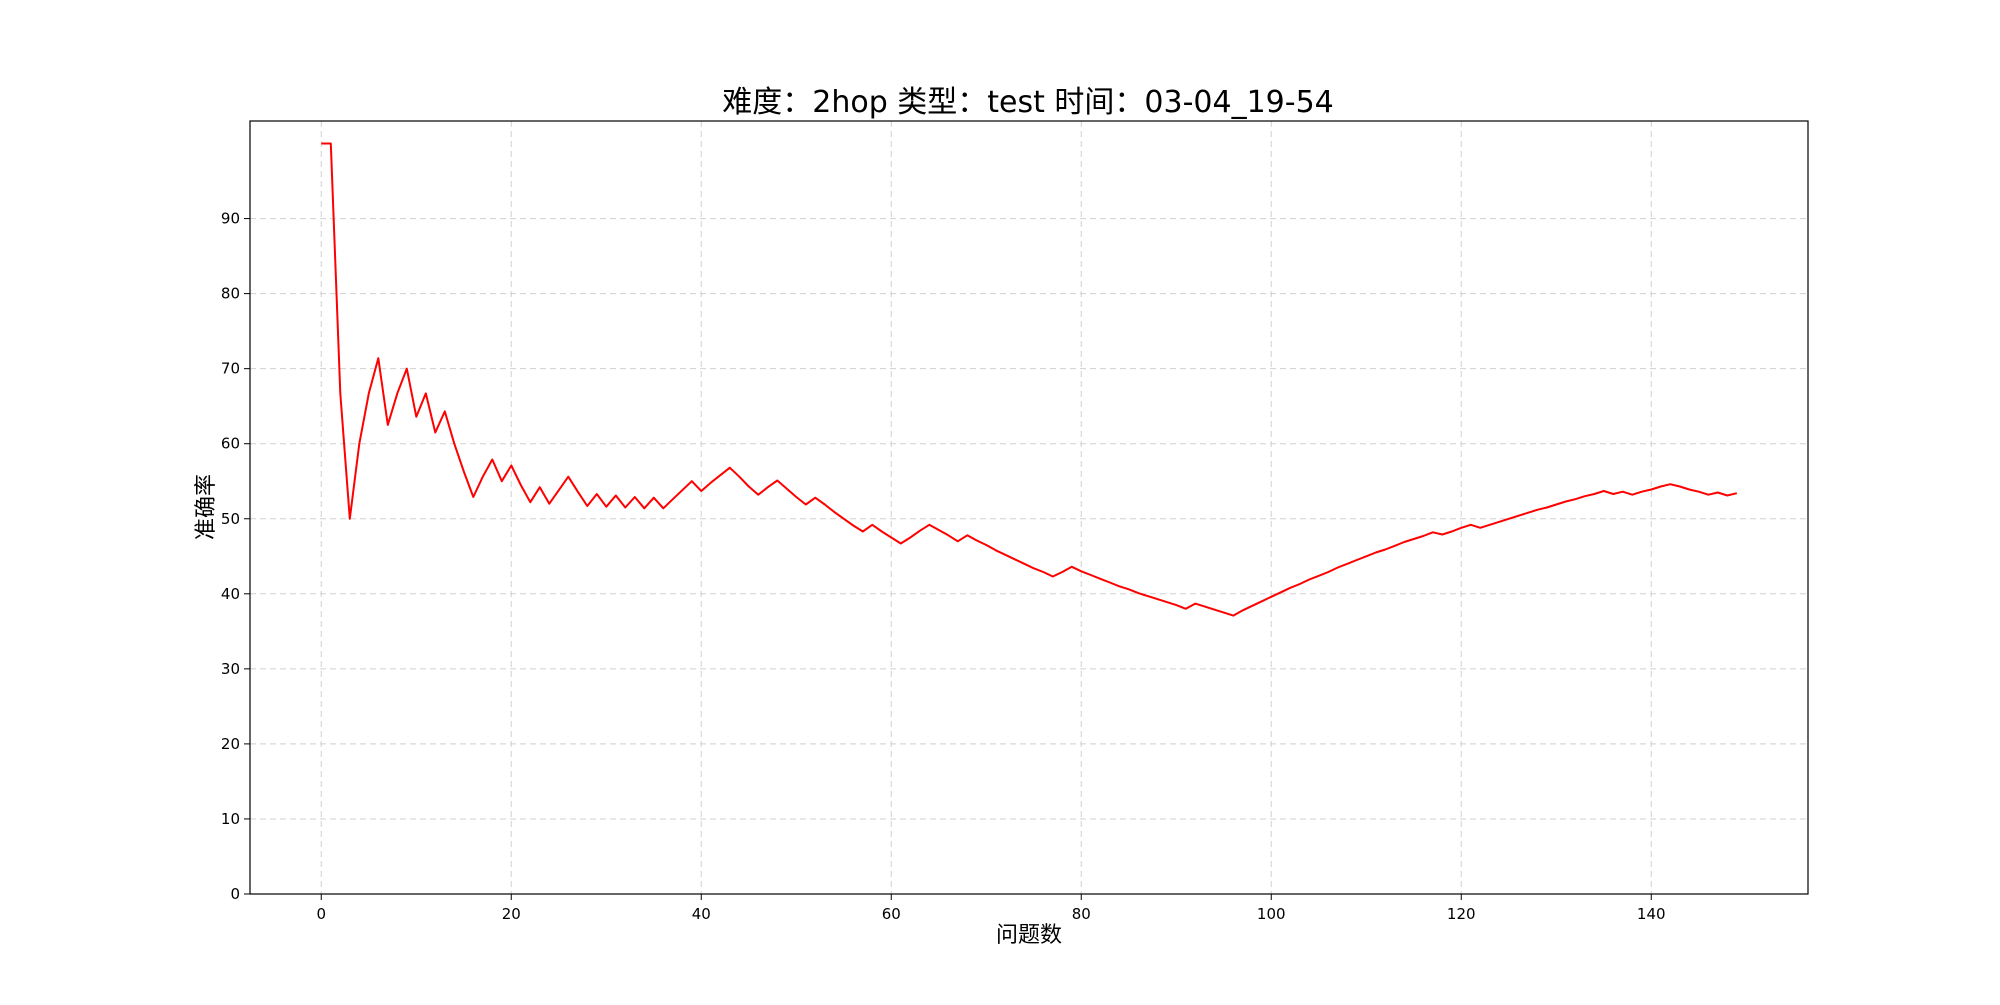 The image size is (2000, 1005). What do you see at coordinates (230, 369) in the screenshot?
I see `y-tick-label: 70` at bounding box center [230, 369].